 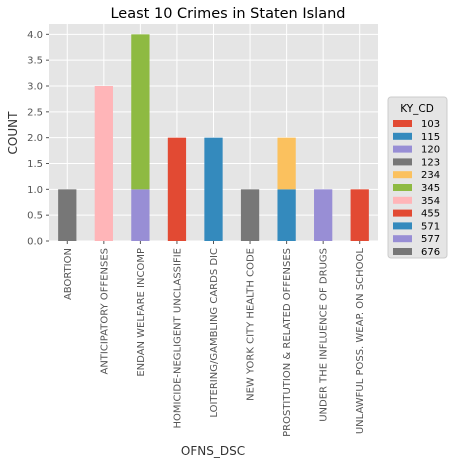 I want to click on x-tick-label: LOITERING/GAMBLING CARDS DIC, so click(x=214, y=333).